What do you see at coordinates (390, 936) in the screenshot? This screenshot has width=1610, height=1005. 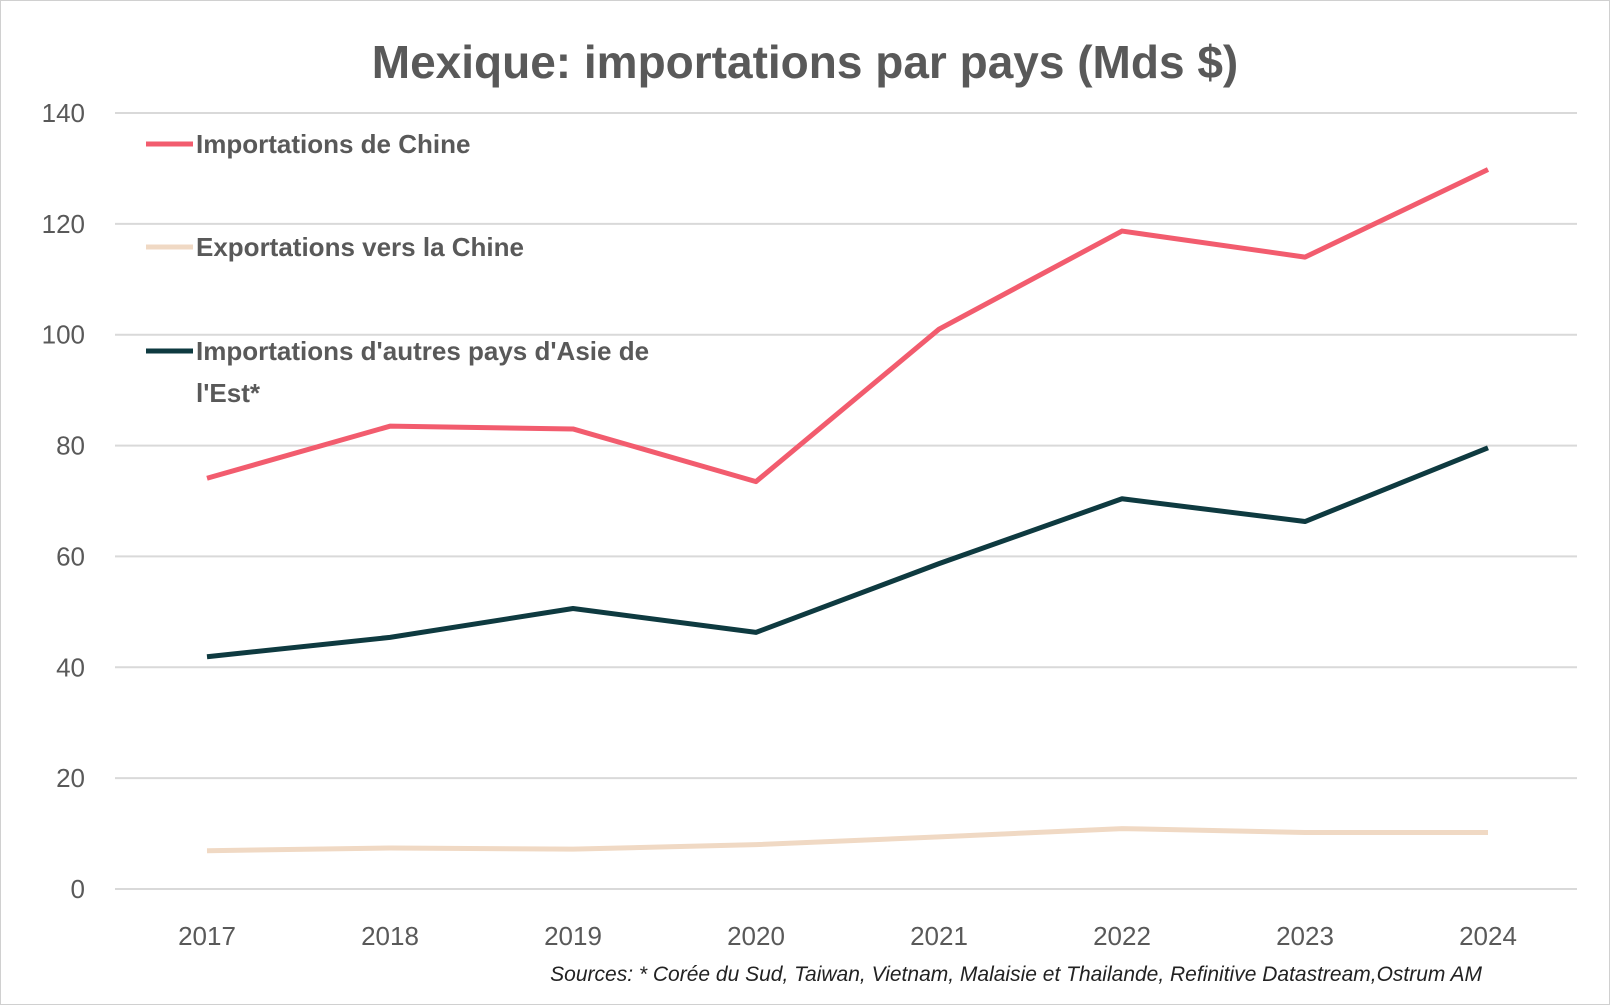 I see `x-tick-label: 2018` at bounding box center [390, 936].